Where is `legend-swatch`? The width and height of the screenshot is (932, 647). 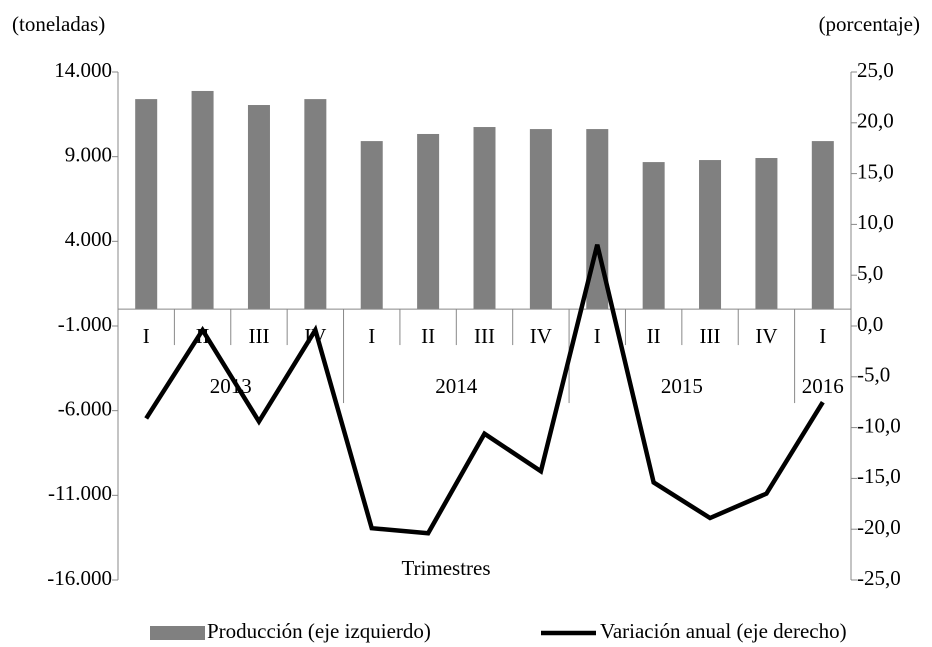
legend-swatch is located at coordinates (177, 633).